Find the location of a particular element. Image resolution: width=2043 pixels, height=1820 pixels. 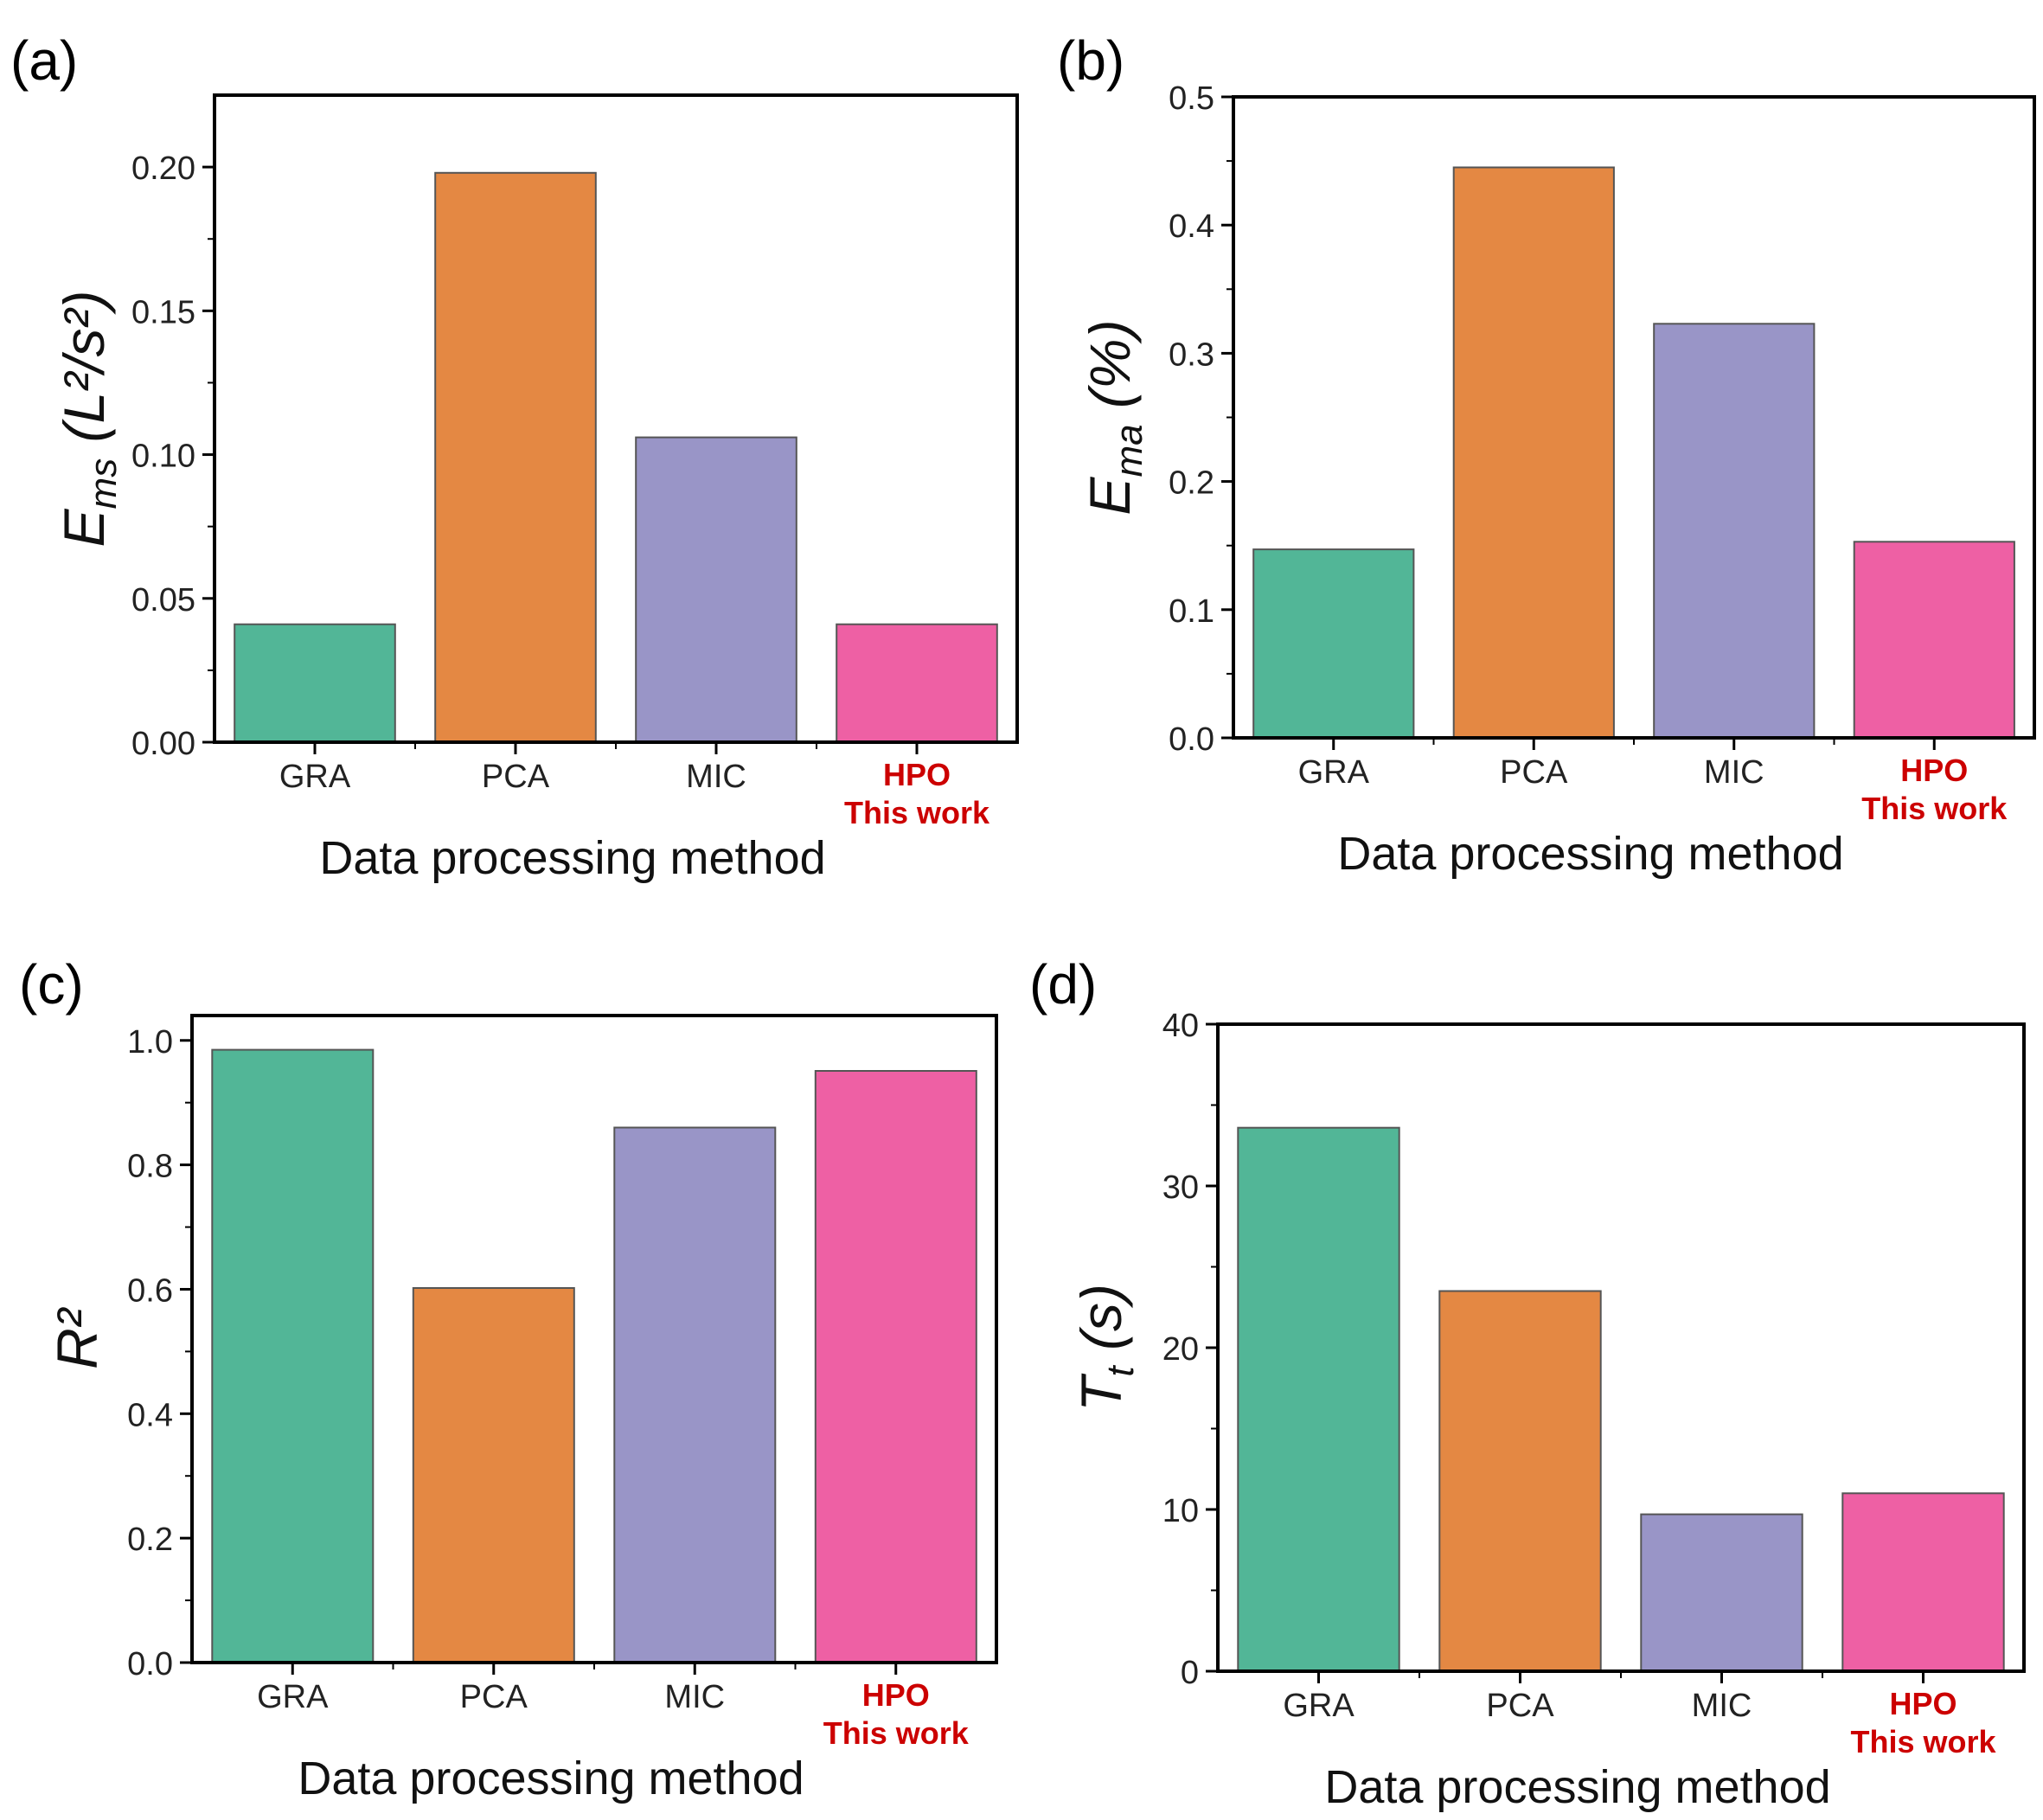

y-tick-label: 0.00 is located at coordinates (163, 744).